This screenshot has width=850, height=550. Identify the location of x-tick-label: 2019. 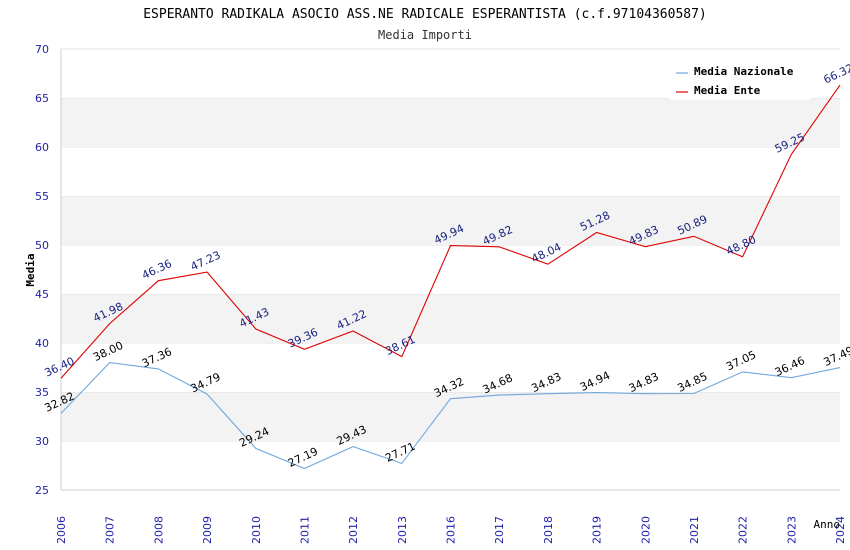
(597, 530).